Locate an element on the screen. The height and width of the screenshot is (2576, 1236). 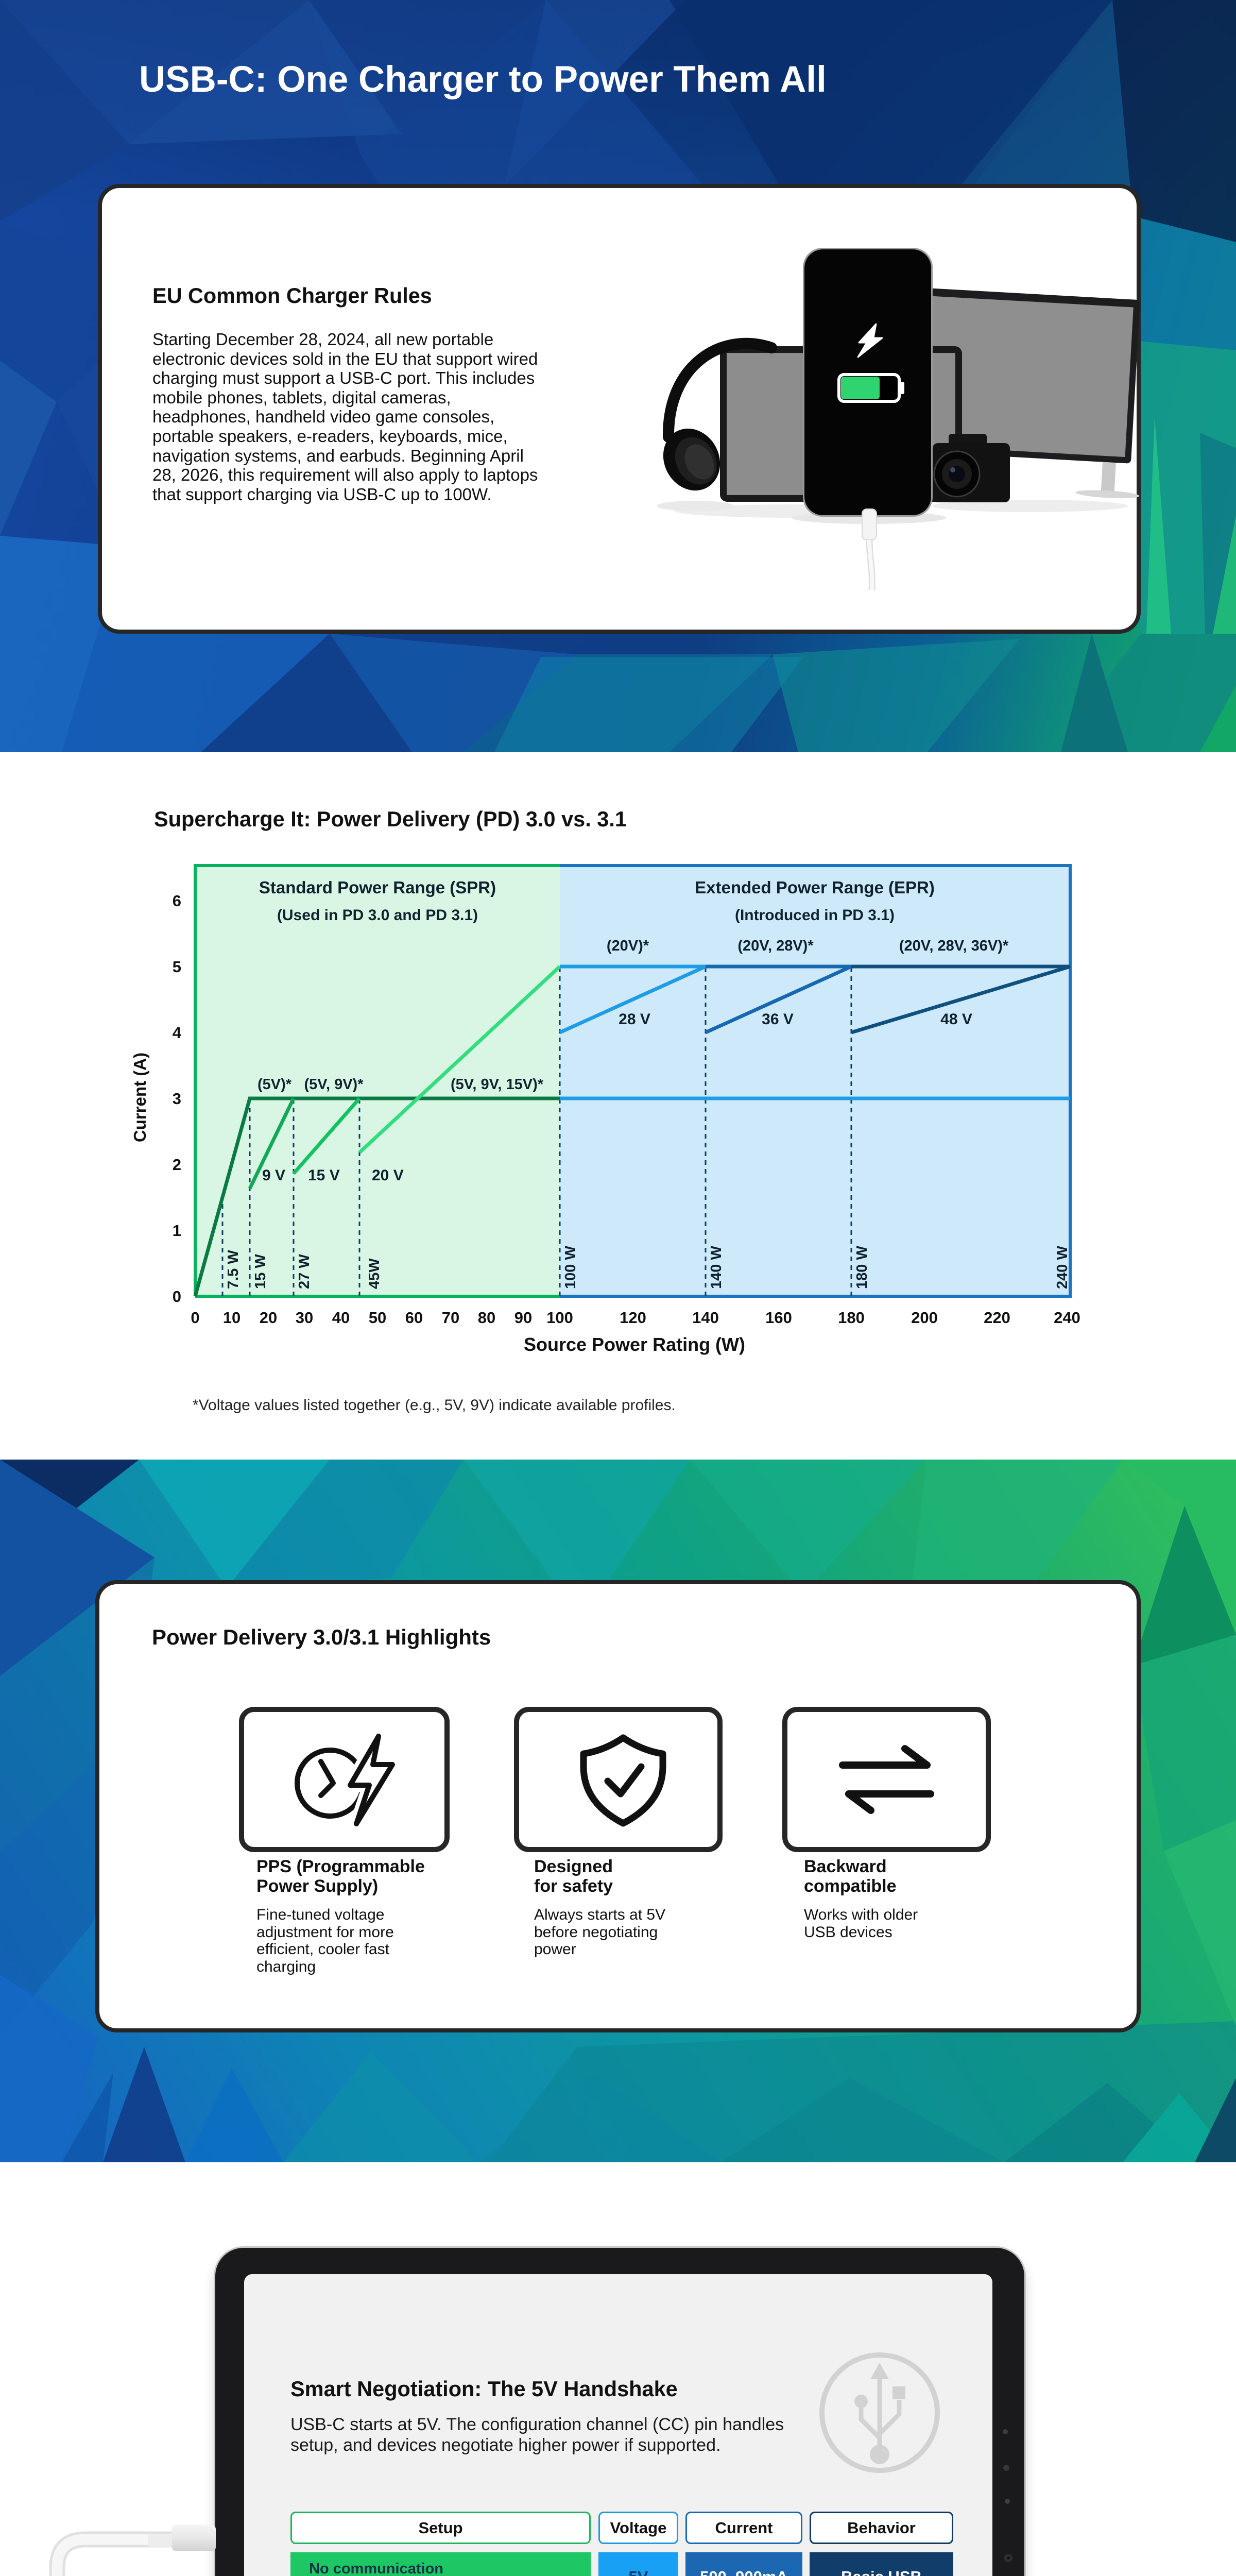
svg-text: 27 W is located at coordinates (304, 1271).